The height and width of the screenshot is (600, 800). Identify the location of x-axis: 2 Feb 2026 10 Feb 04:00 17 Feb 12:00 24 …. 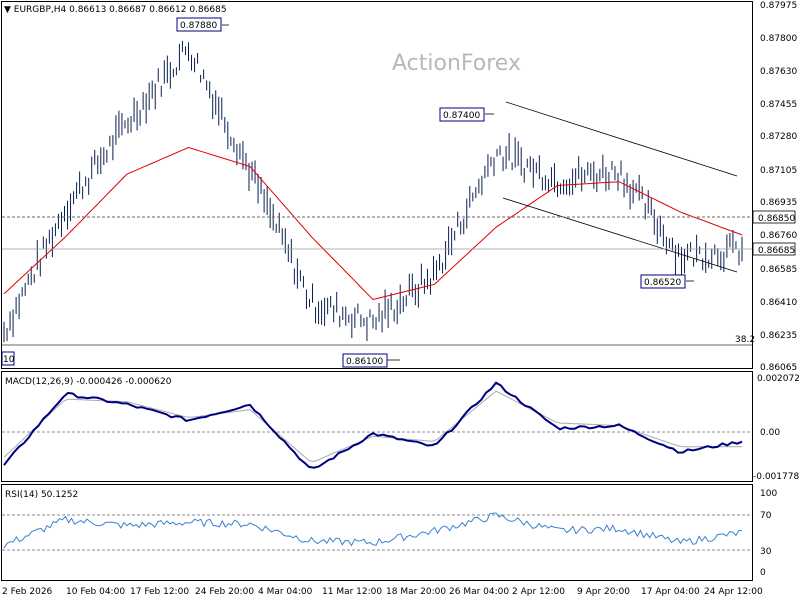
(382, 592).